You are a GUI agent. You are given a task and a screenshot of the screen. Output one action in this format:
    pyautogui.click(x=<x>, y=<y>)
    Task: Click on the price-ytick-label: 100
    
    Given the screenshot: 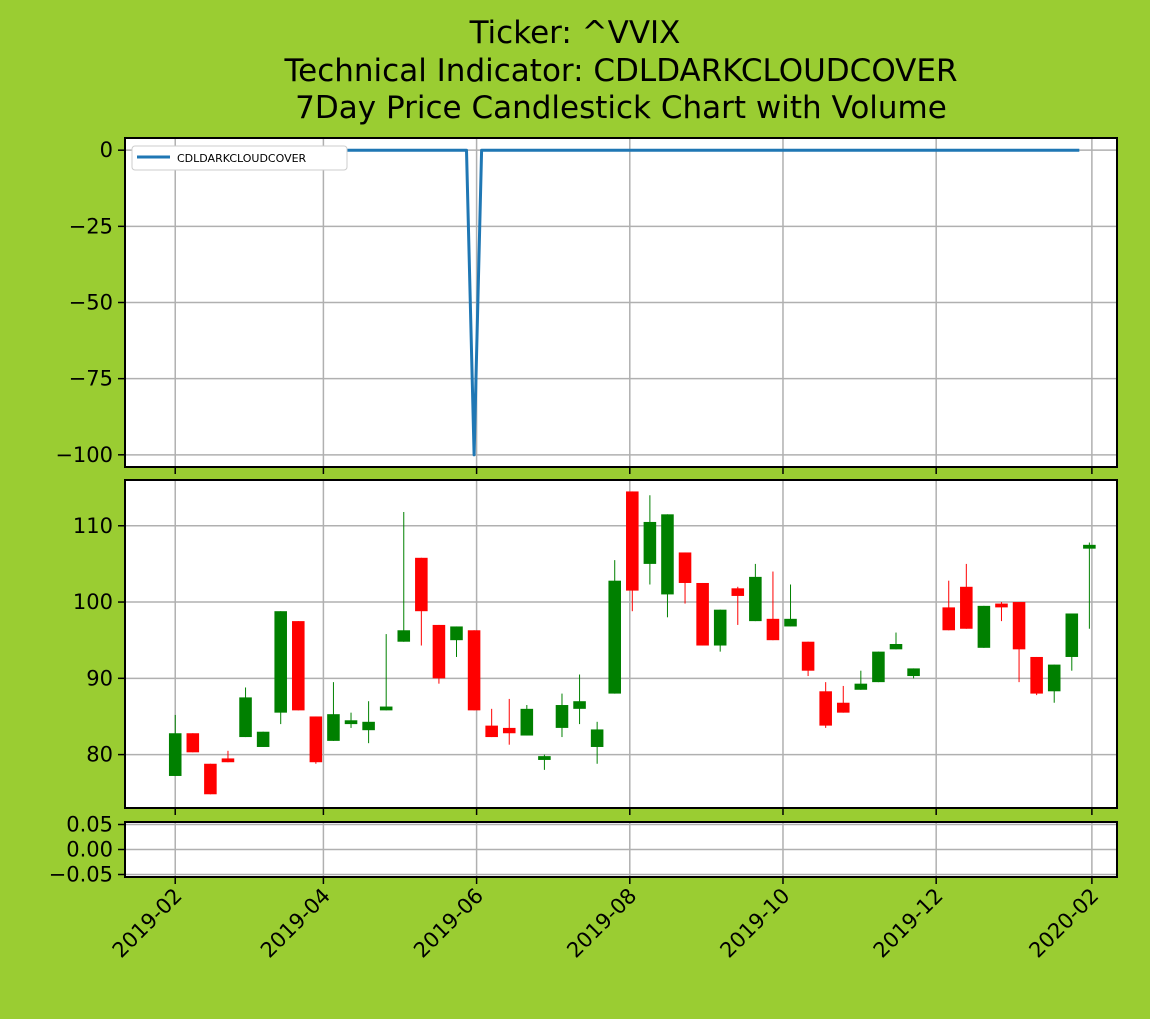 What is the action you would take?
    pyautogui.click(x=93, y=602)
    